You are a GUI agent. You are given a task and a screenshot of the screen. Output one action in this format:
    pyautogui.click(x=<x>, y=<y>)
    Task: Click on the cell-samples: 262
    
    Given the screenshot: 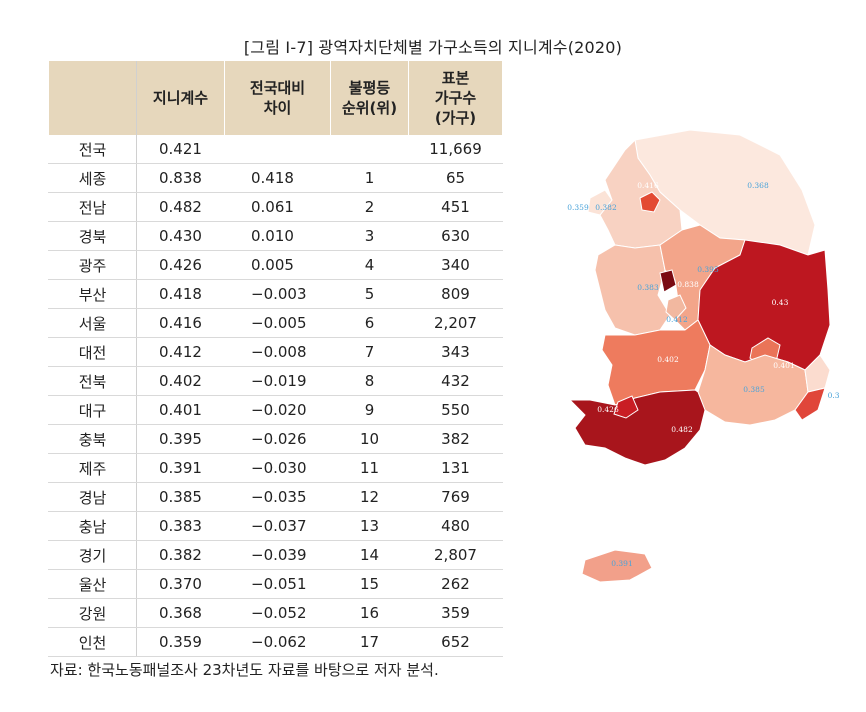 What is the action you would take?
    pyautogui.click(x=455, y=584)
    